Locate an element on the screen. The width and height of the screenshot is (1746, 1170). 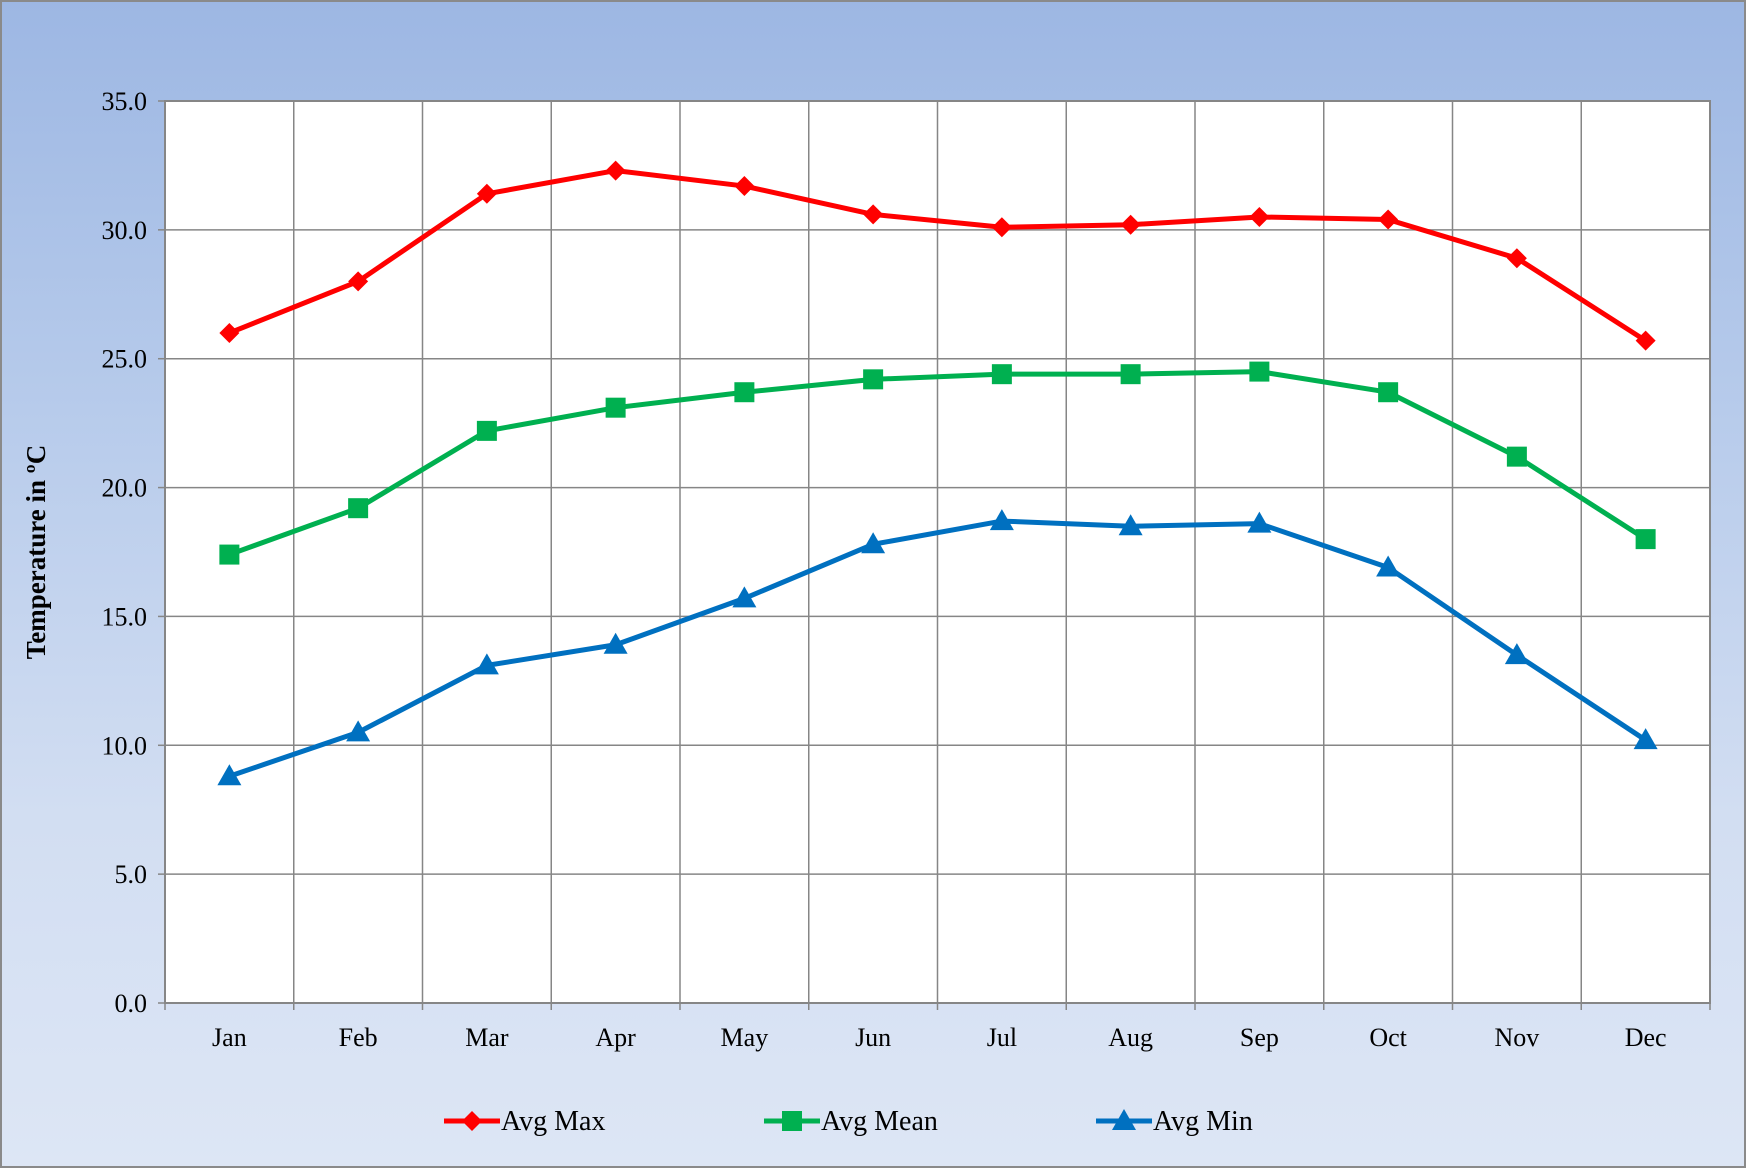
x-tick-label: Jan is located at coordinates (229, 1037).